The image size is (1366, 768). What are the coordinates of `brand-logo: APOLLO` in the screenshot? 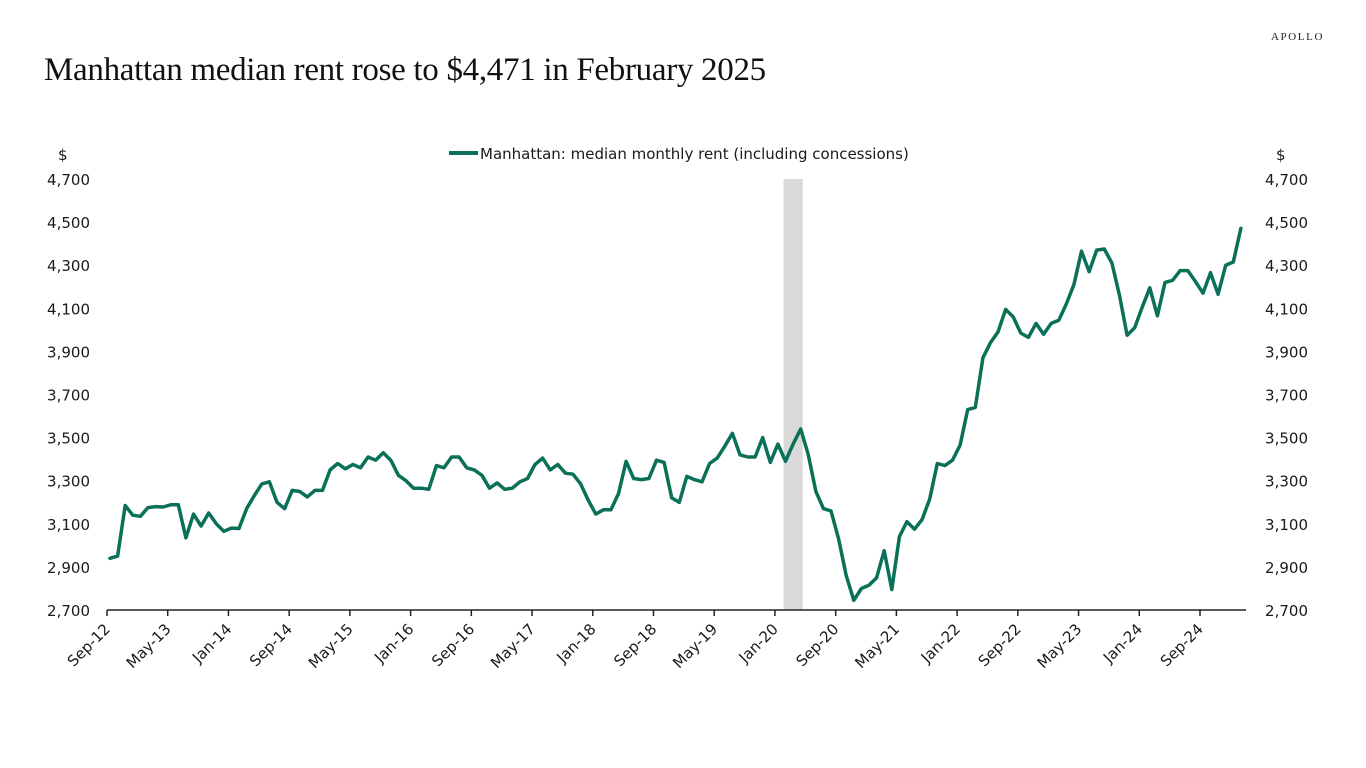 It's located at (1297, 37).